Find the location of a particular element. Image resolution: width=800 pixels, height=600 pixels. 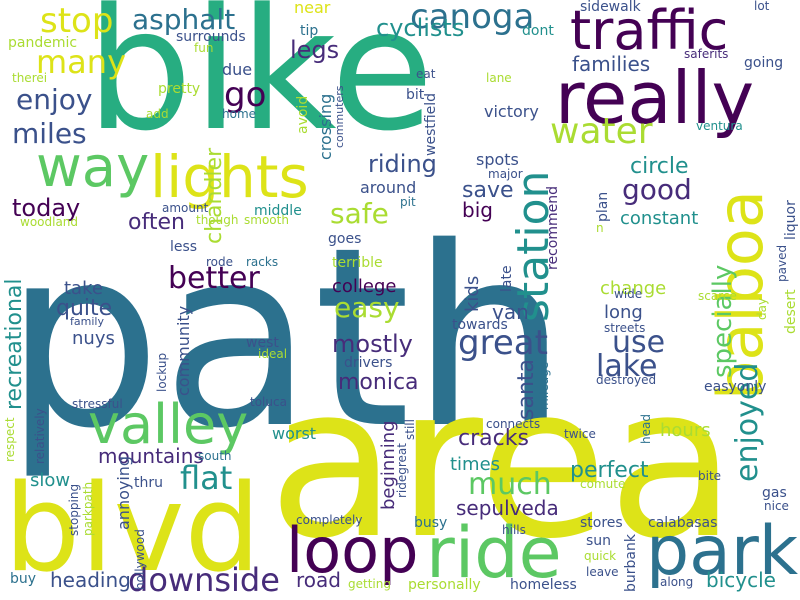

word-head: head is located at coordinates (646, 429).